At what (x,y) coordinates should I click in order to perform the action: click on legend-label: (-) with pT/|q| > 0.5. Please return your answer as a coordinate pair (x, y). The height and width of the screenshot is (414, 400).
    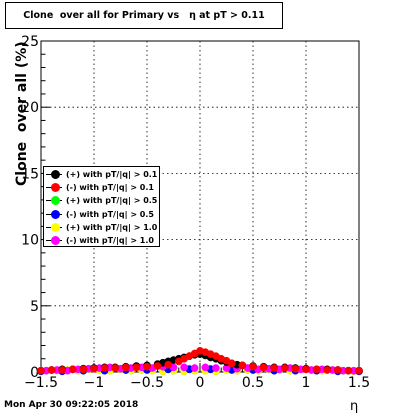
    Looking at the image, I should click on (110, 214).